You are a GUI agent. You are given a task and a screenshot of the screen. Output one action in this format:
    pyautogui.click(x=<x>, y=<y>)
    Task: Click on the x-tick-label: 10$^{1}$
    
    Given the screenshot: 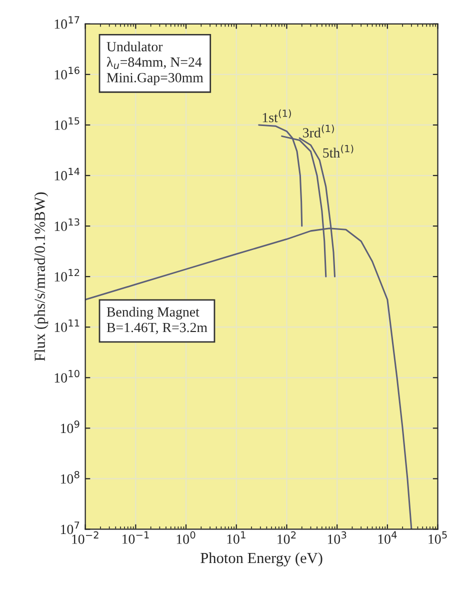 What is the action you would take?
    pyautogui.click(x=236, y=537)
    